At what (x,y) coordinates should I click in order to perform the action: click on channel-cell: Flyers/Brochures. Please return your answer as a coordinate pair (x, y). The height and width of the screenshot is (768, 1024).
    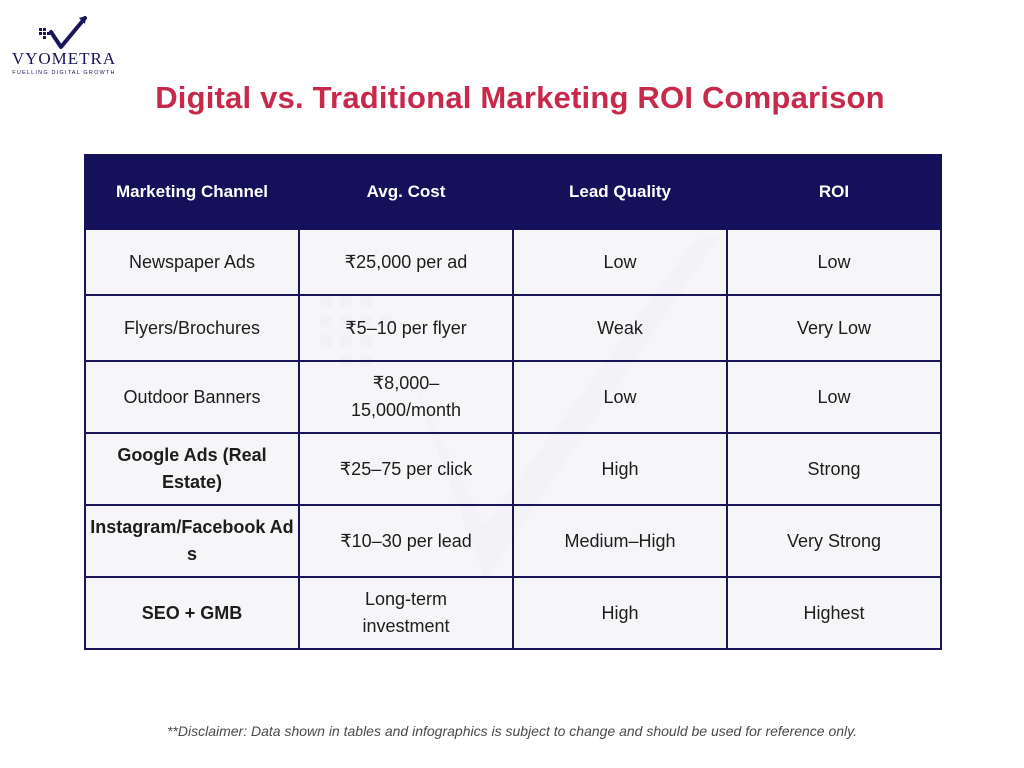
    Looking at the image, I should click on (192, 328).